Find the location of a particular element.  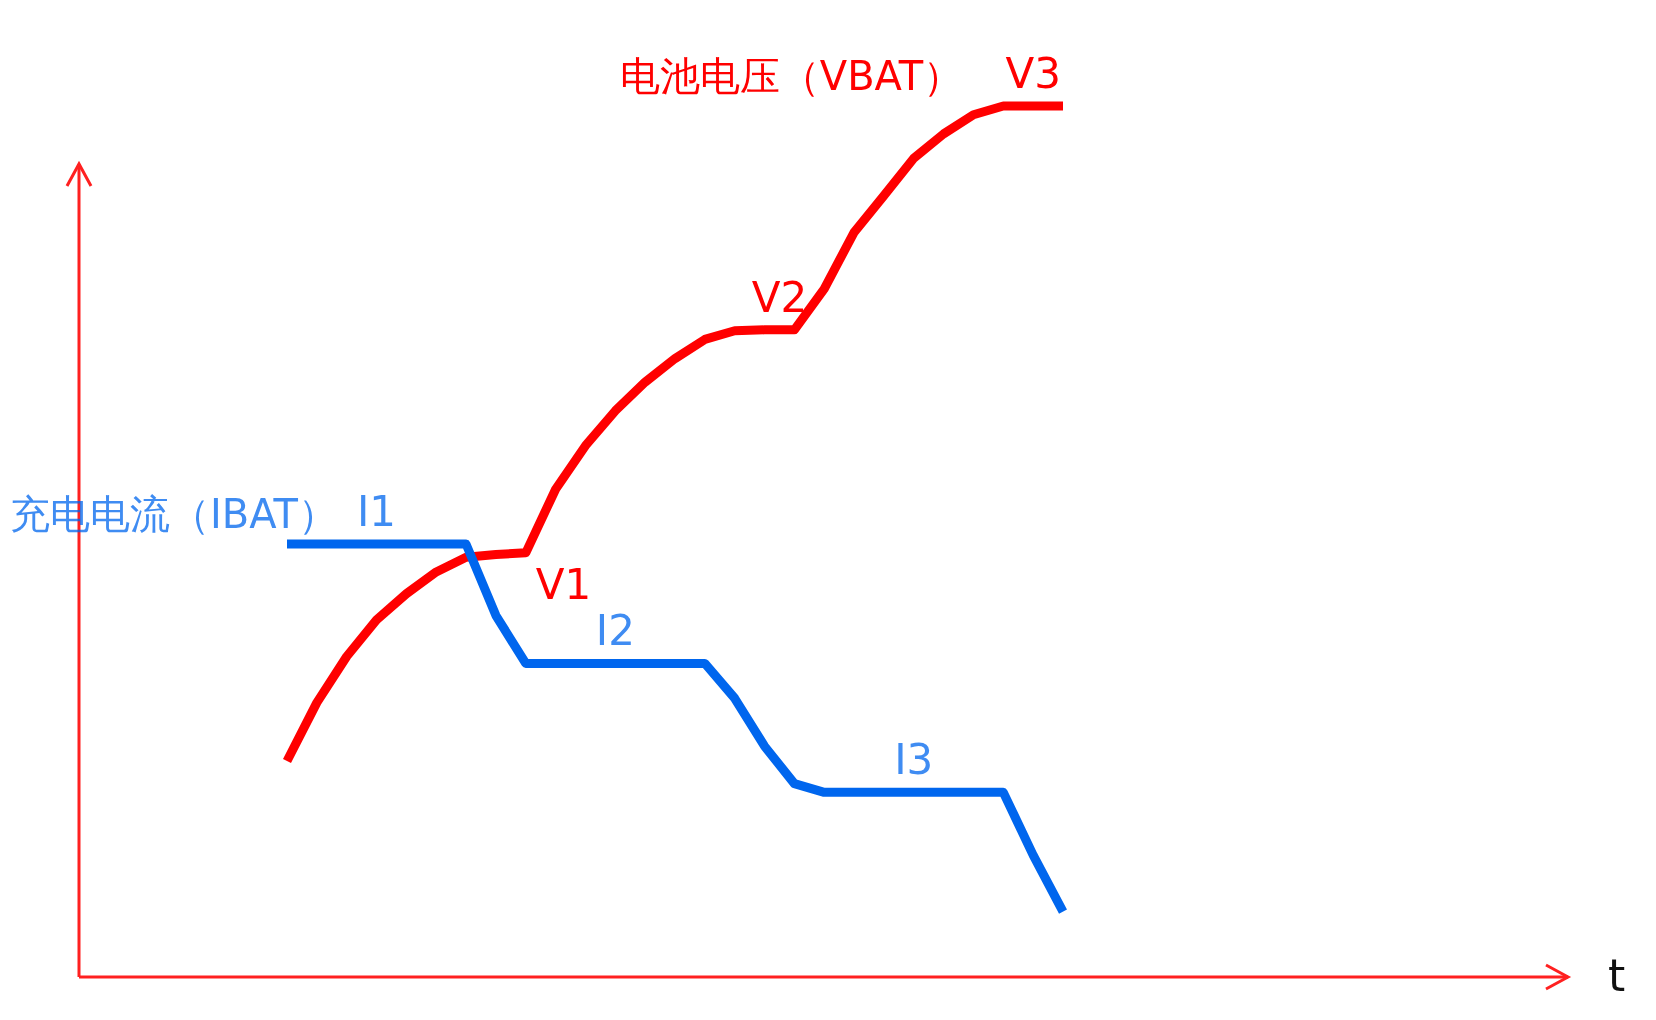

annotation: I1 is located at coordinates (376, 512).